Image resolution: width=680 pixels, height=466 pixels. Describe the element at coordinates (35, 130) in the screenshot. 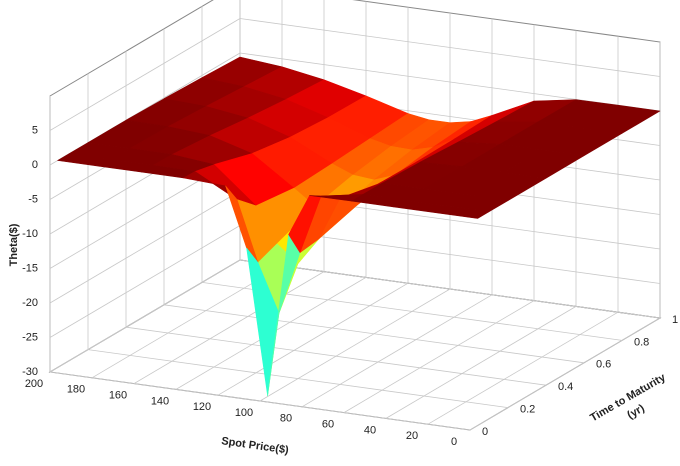

I see `z-tick-label: 5` at that location.